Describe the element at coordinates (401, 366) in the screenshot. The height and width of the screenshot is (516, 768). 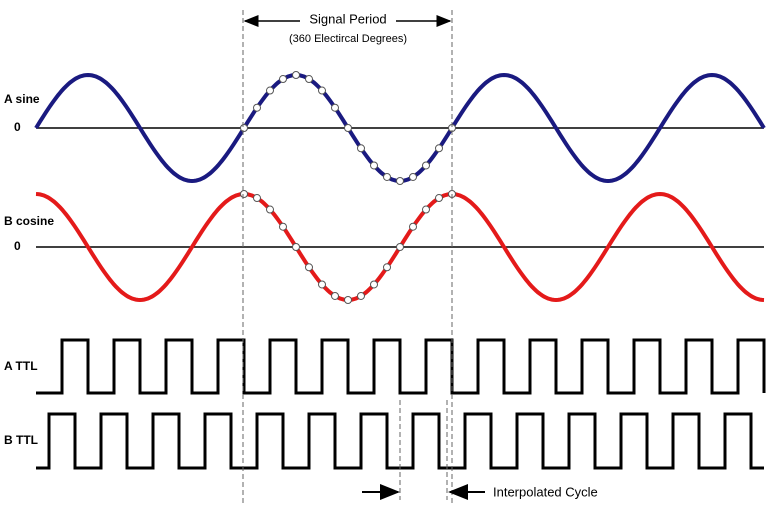
I see `a-ttl-wave` at that location.